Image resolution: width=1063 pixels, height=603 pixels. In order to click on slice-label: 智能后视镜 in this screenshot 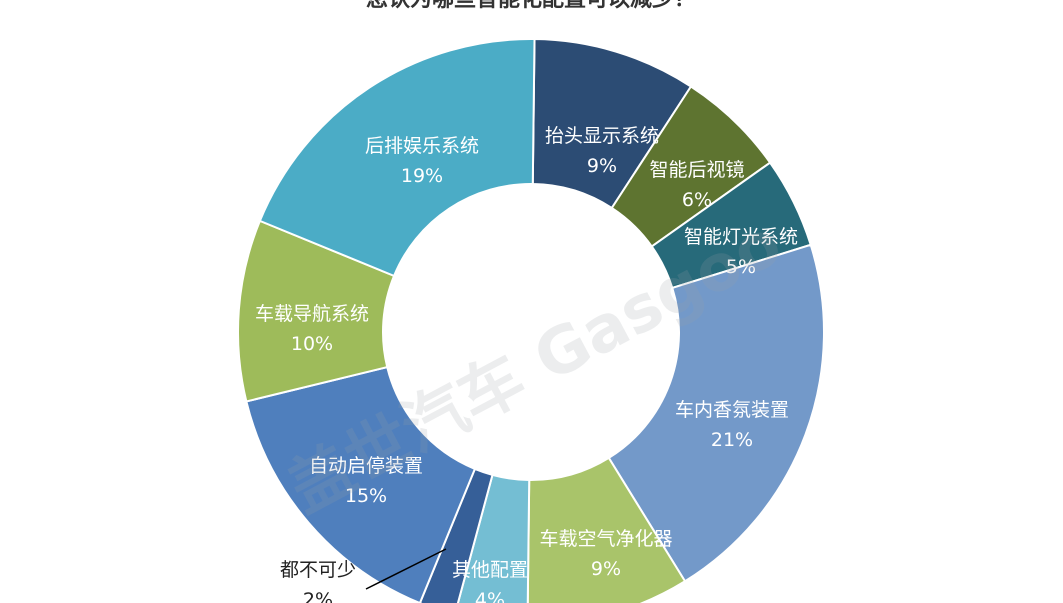, I will do `click(696, 170)`.